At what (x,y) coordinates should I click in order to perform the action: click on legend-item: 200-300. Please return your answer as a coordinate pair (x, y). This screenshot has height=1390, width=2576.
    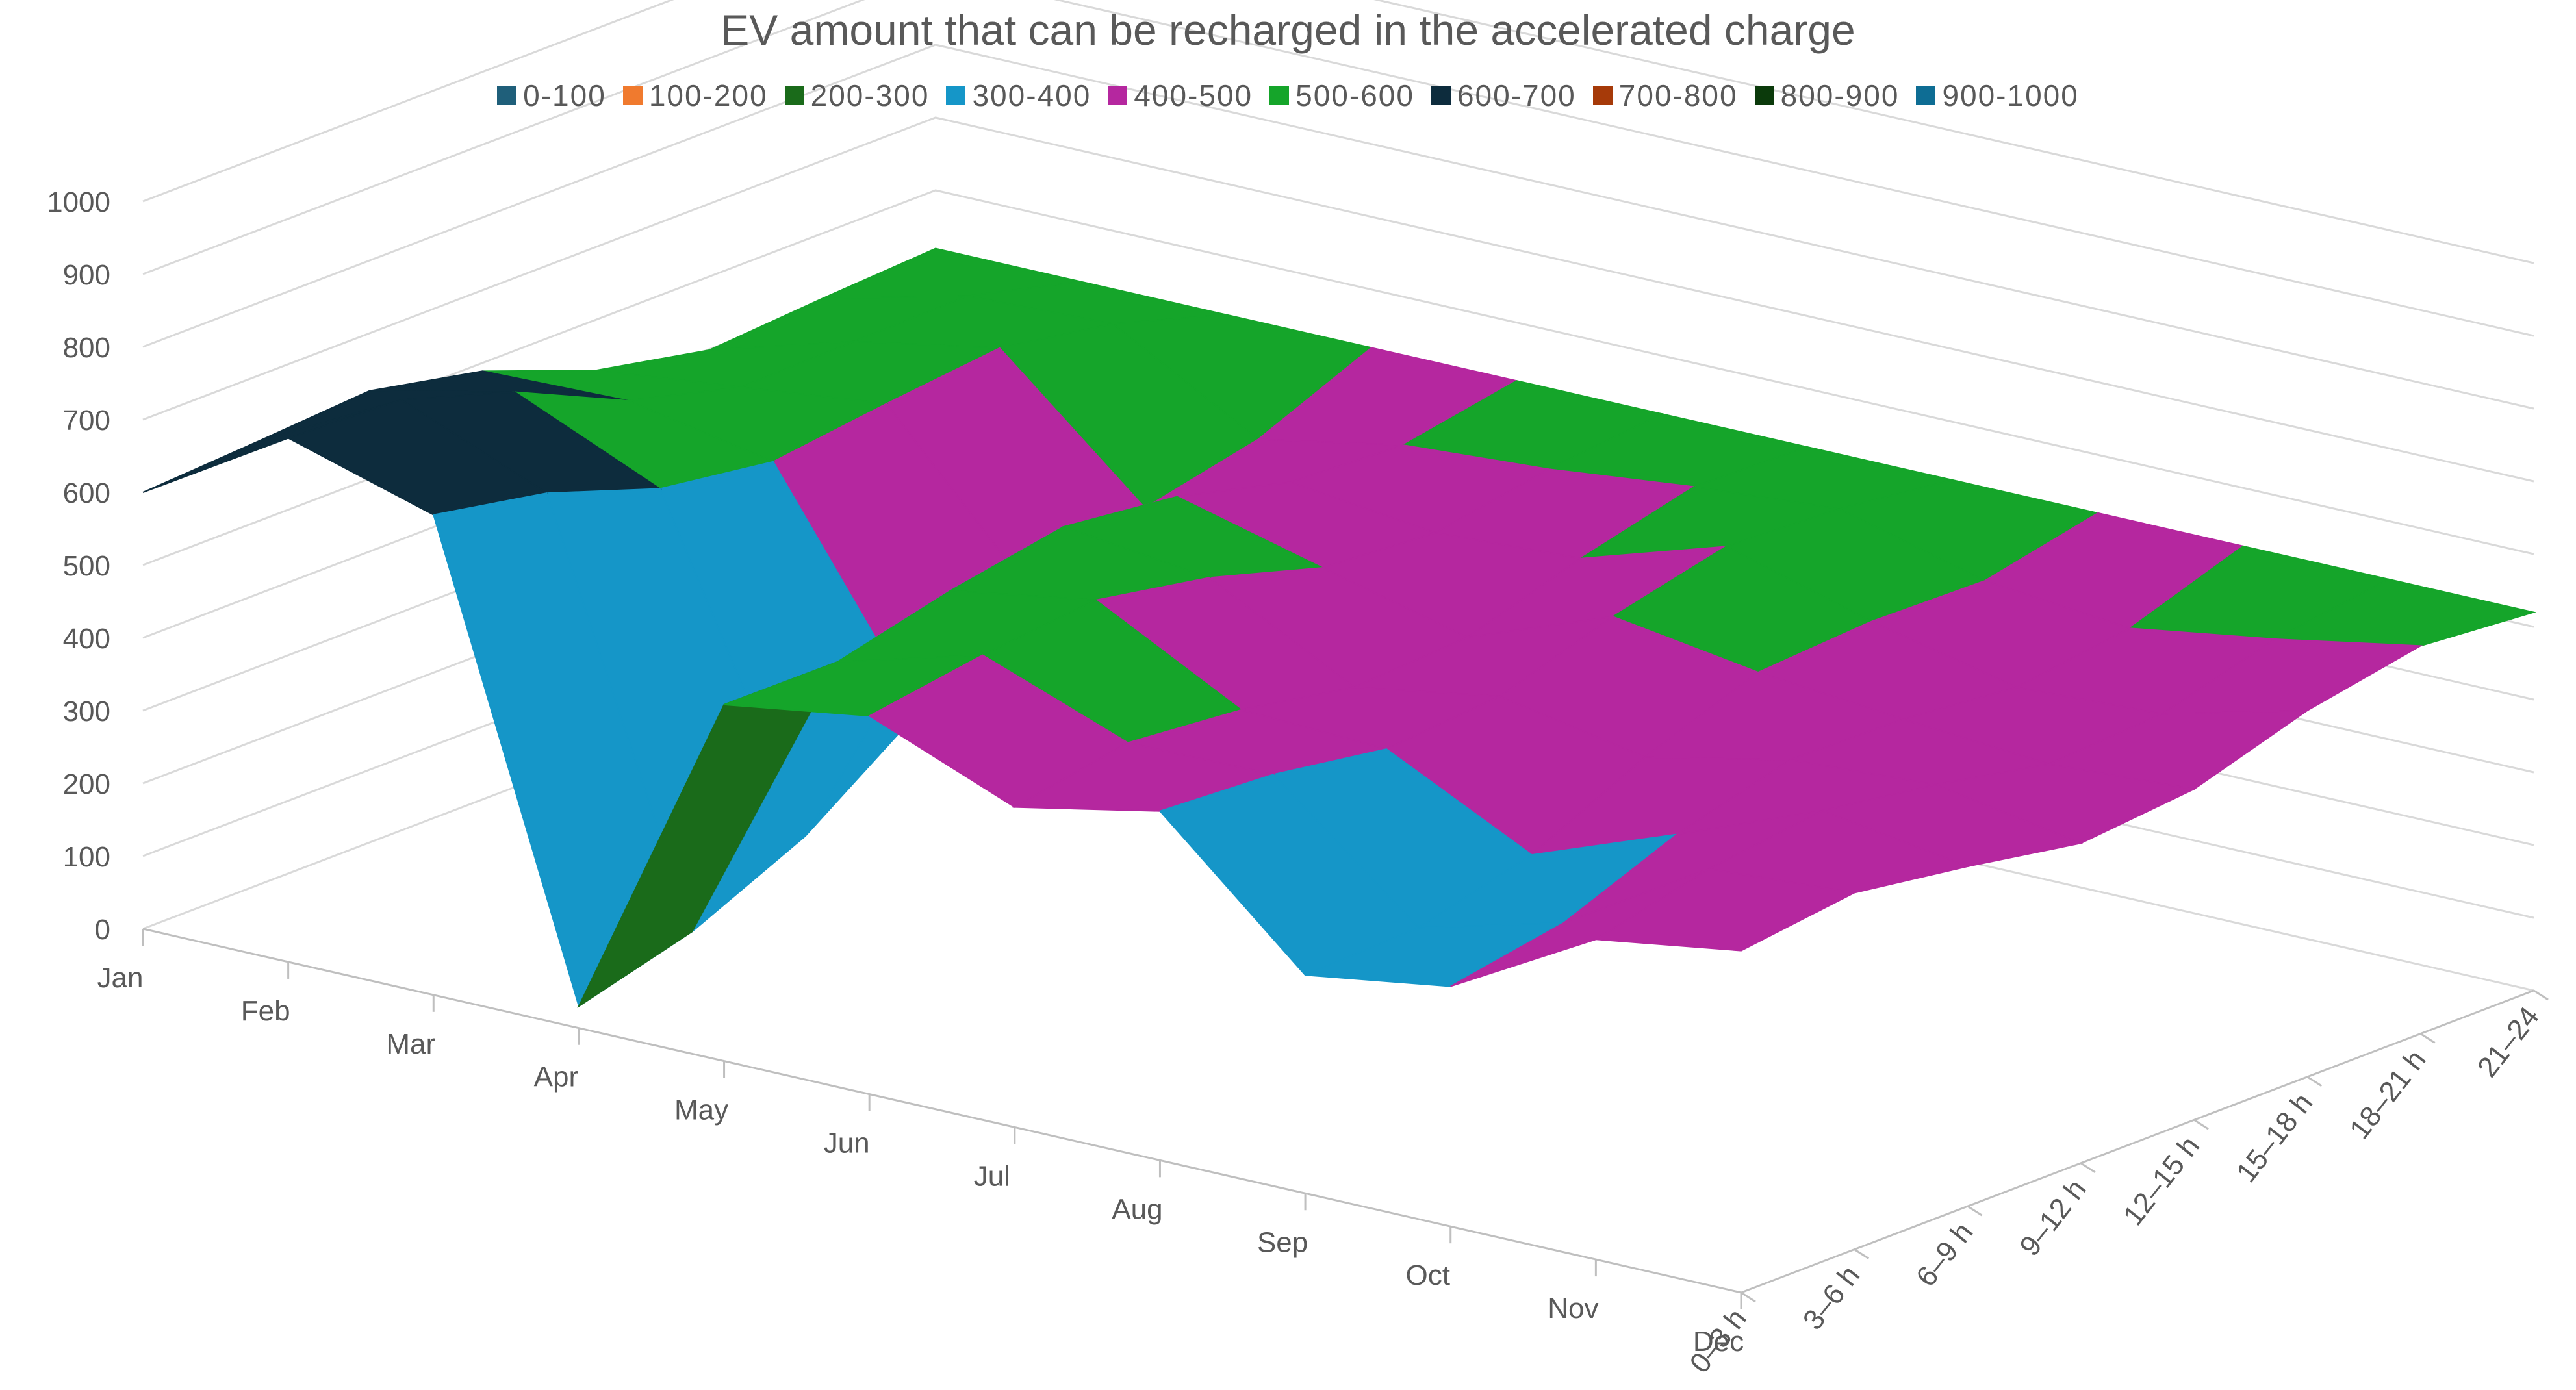
    Looking at the image, I should click on (857, 95).